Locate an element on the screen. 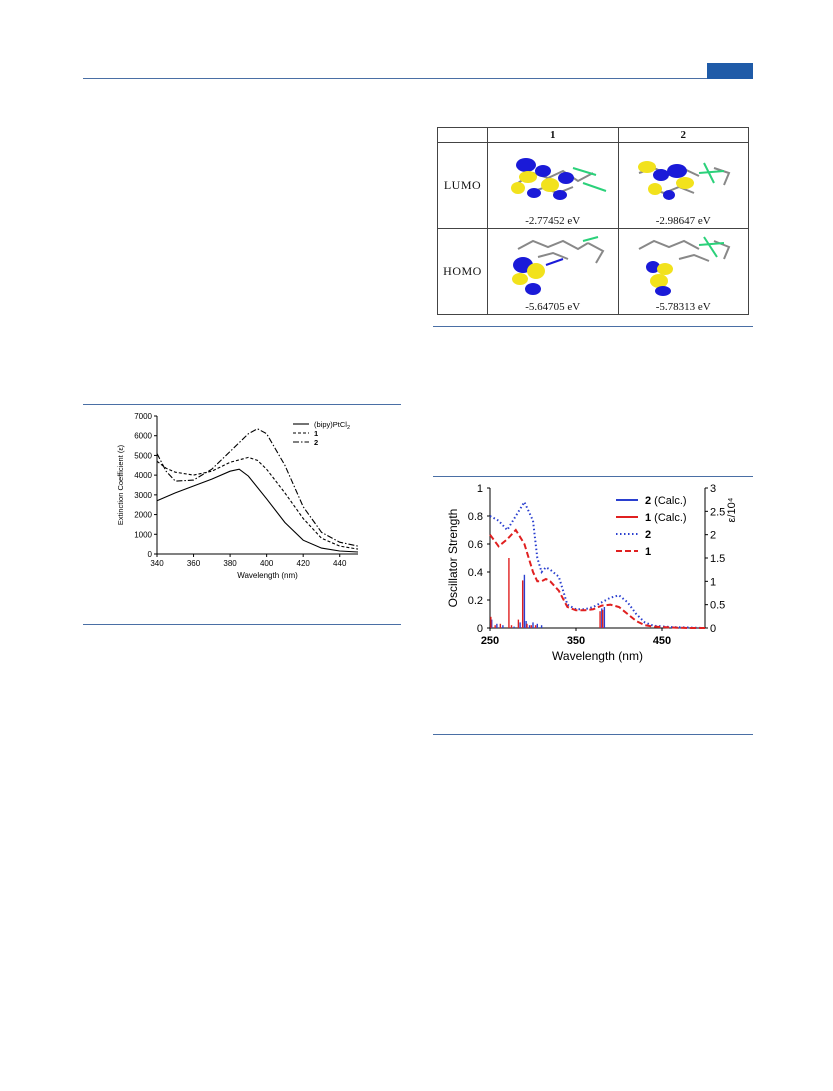 This screenshot has height=1091, width=833. homo-1-cell: -5.64705 eV is located at coordinates (553, 271).